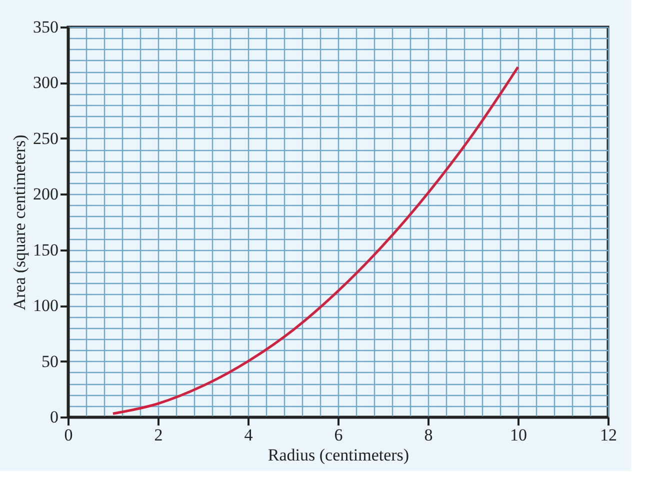  What do you see at coordinates (608, 435) in the screenshot?
I see `x-tick-label: 12` at bounding box center [608, 435].